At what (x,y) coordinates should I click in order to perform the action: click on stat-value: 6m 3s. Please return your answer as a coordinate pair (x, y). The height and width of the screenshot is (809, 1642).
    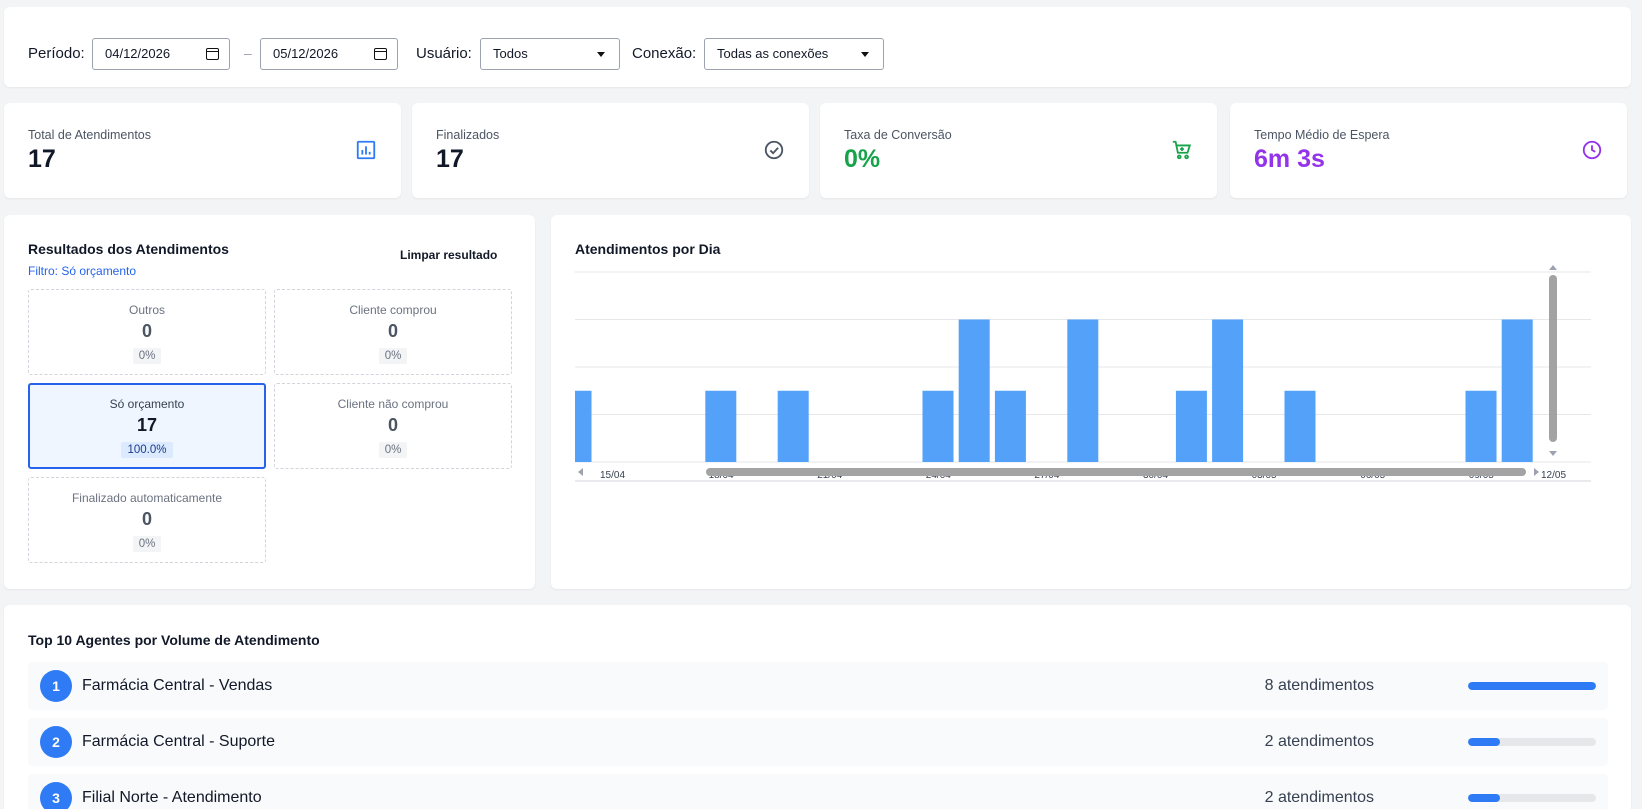
    Looking at the image, I should click on (1289, 159).